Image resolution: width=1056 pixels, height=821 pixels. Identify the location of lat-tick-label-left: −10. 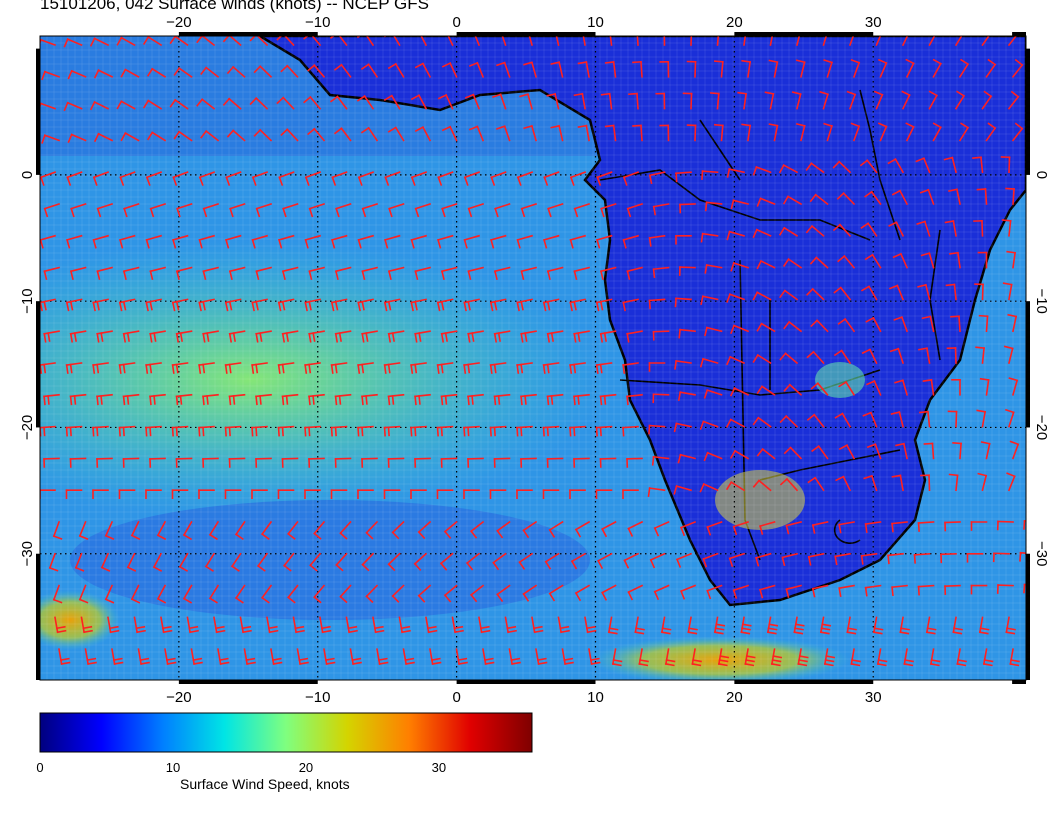
(27, 300).